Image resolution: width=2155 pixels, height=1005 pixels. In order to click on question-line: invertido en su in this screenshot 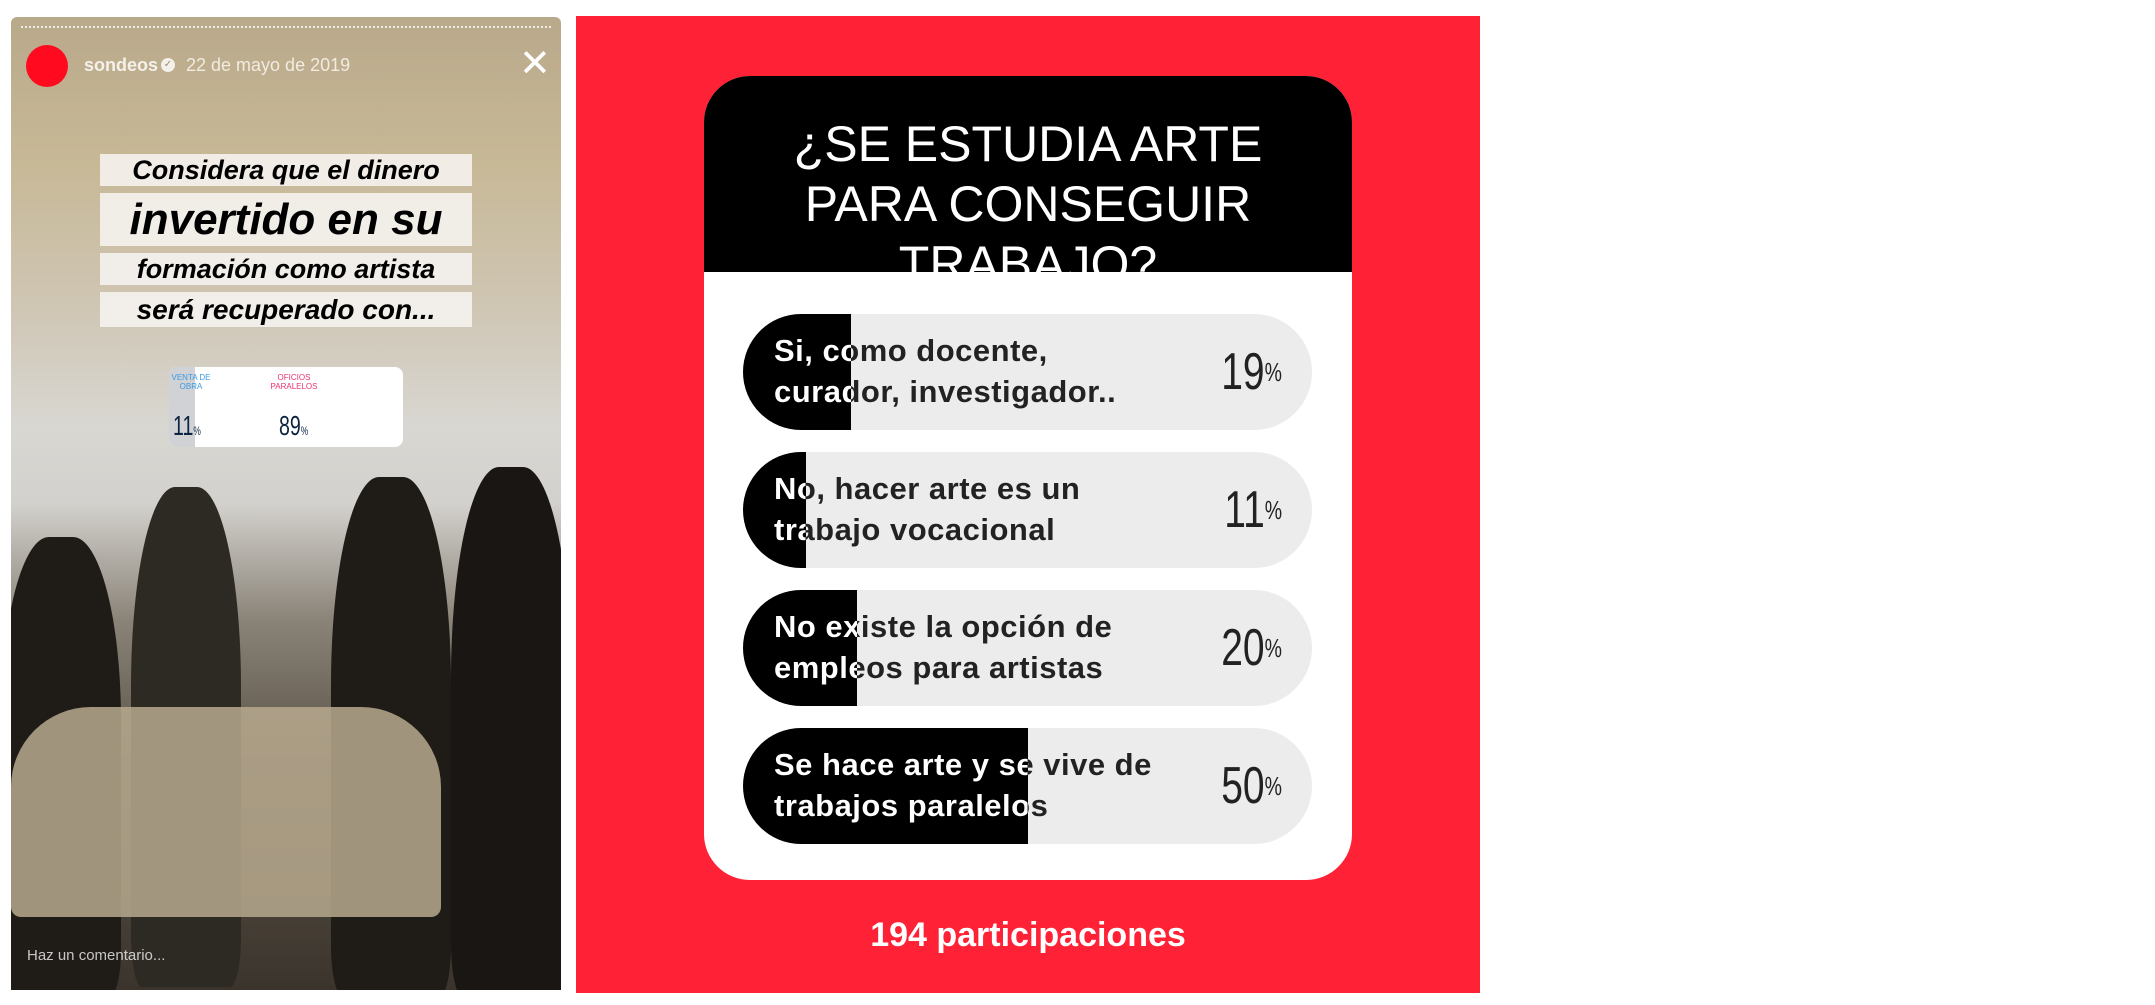, I will do `click(286, 219)`.